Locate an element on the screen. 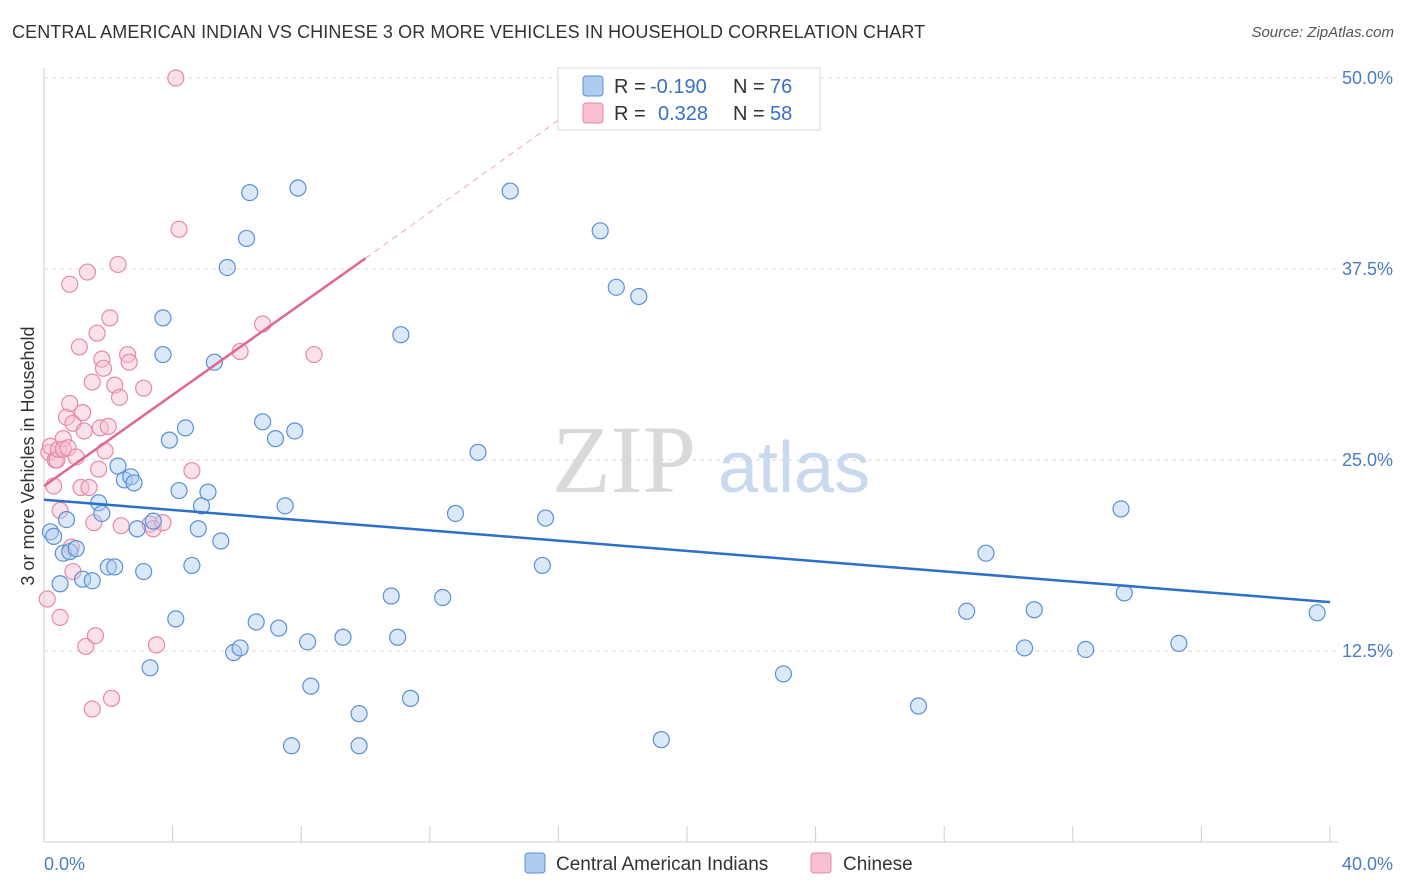 Image resolution: width=1406 pixels, height=892 pixels. series-chinese-points is located at coordinates (180, 393).